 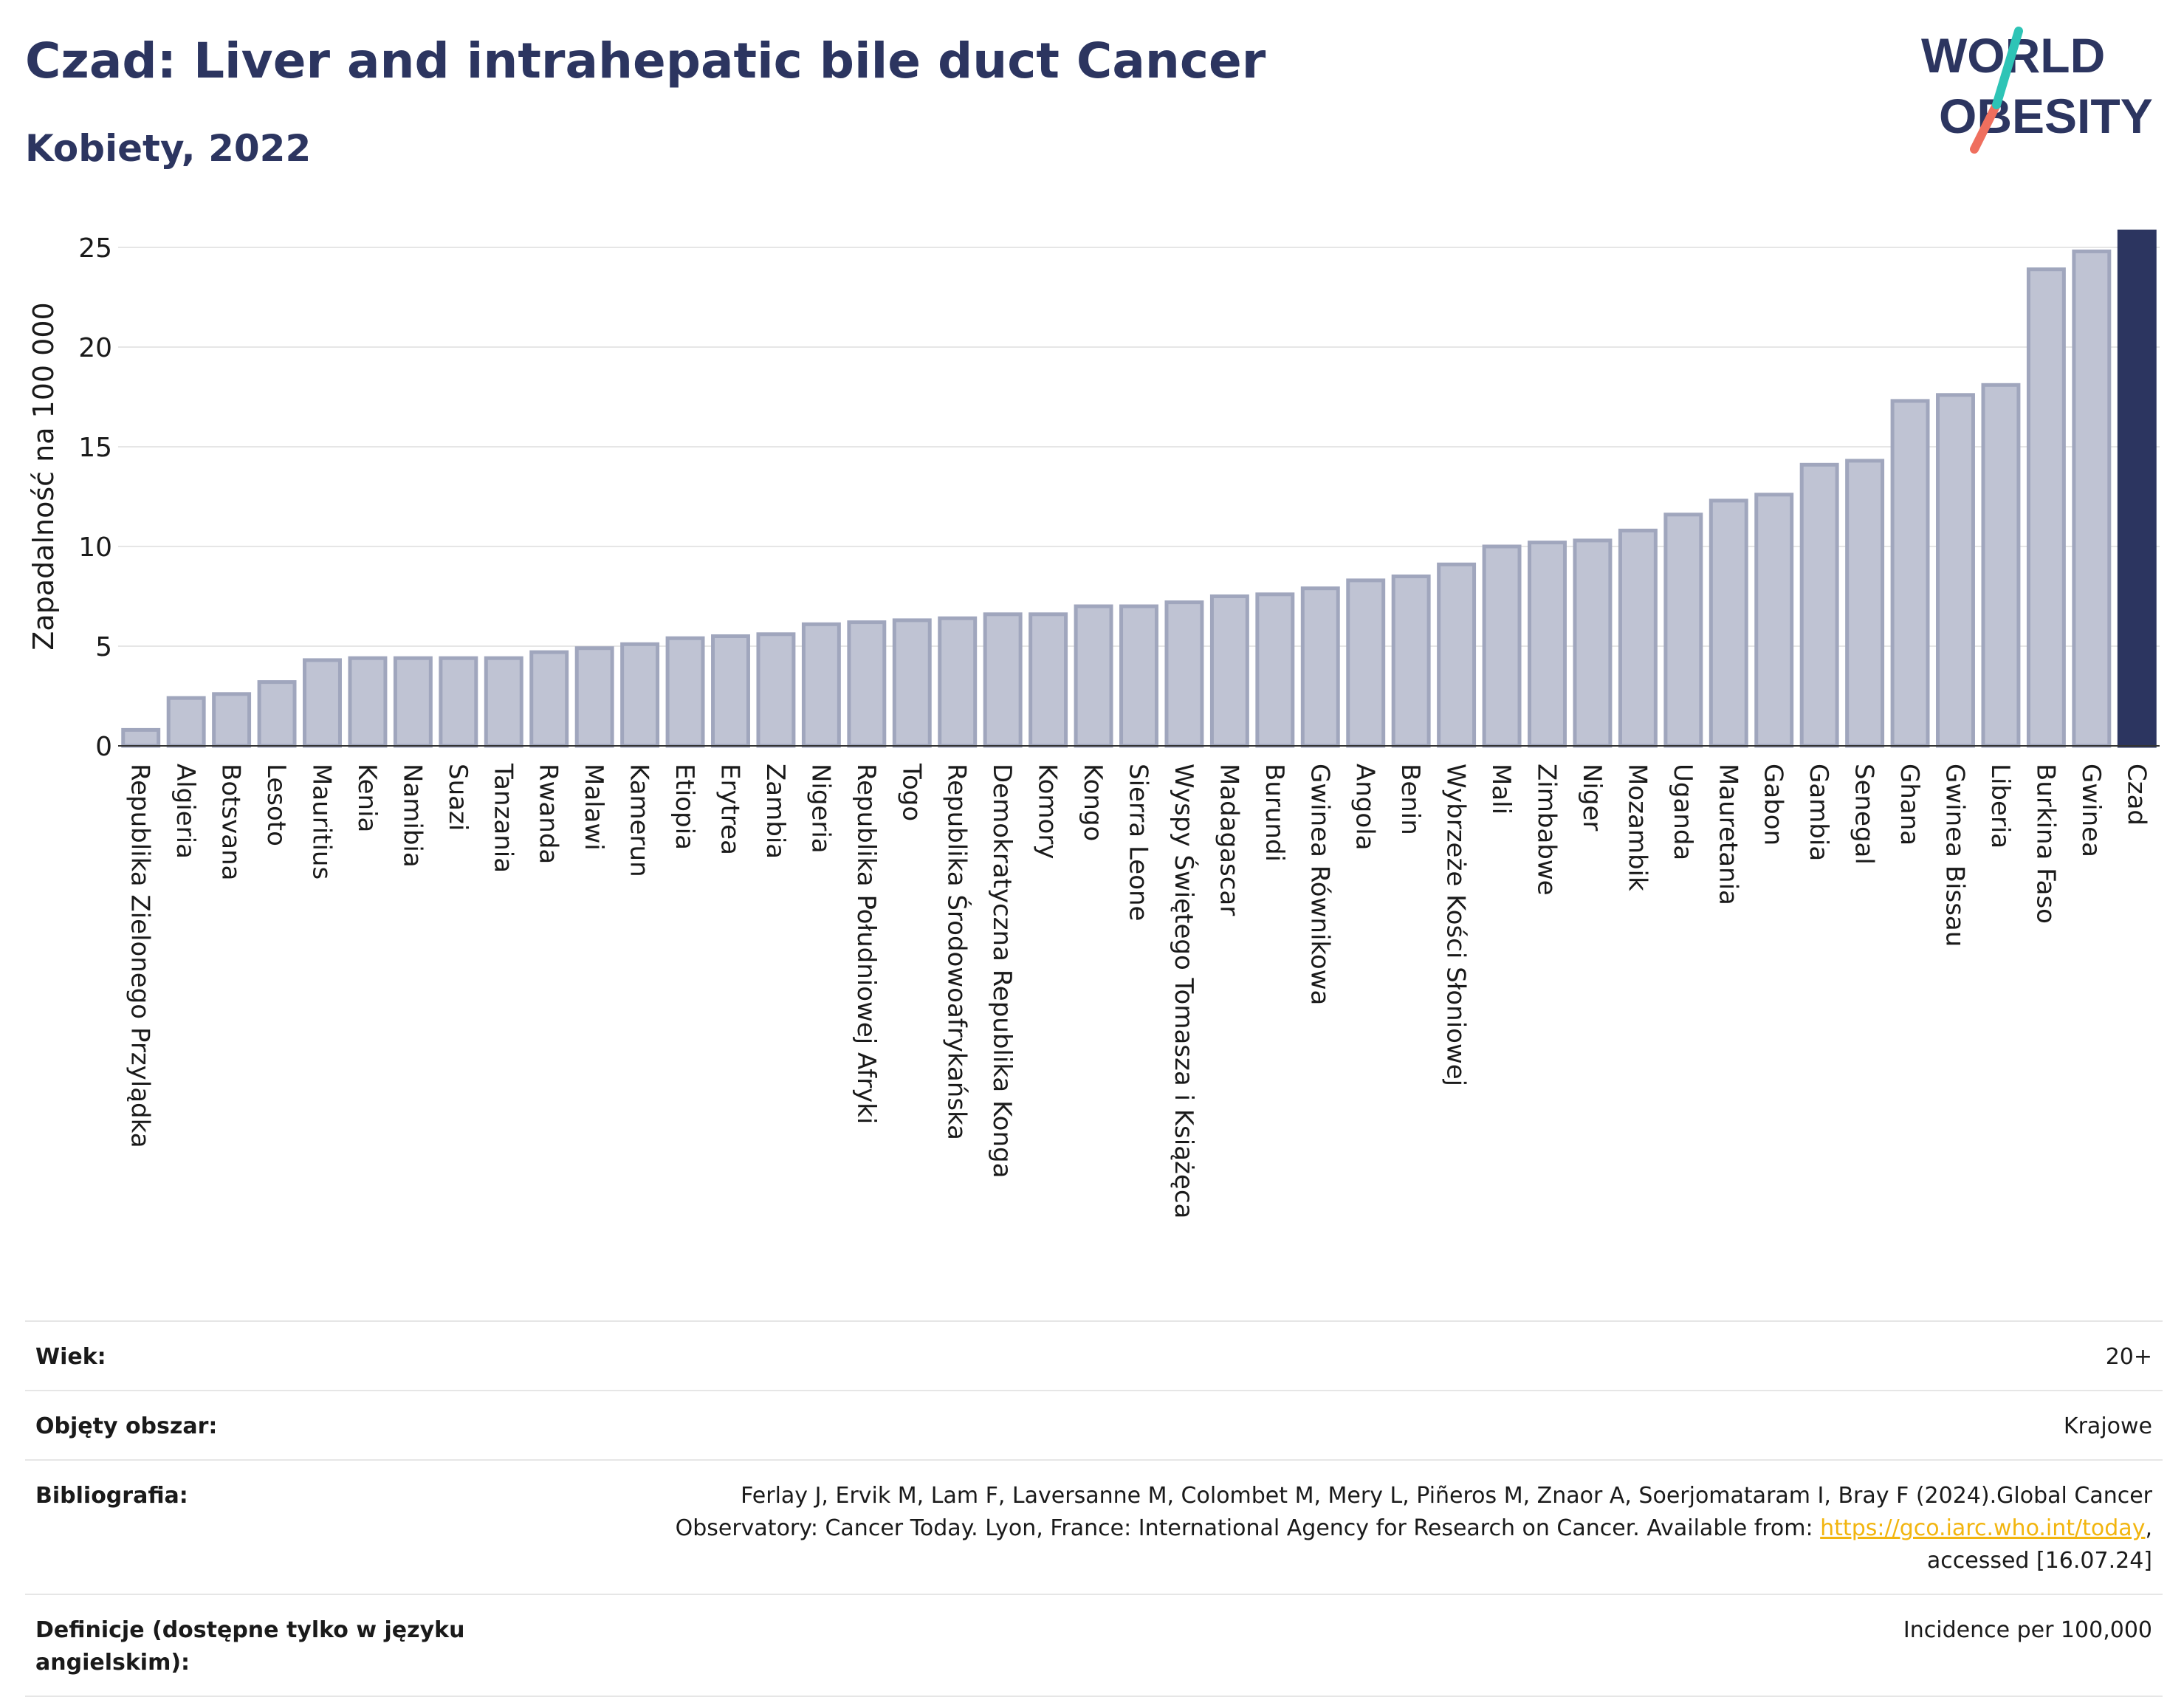 I want to click on bar-highlight, so click(x=2137, y=488).